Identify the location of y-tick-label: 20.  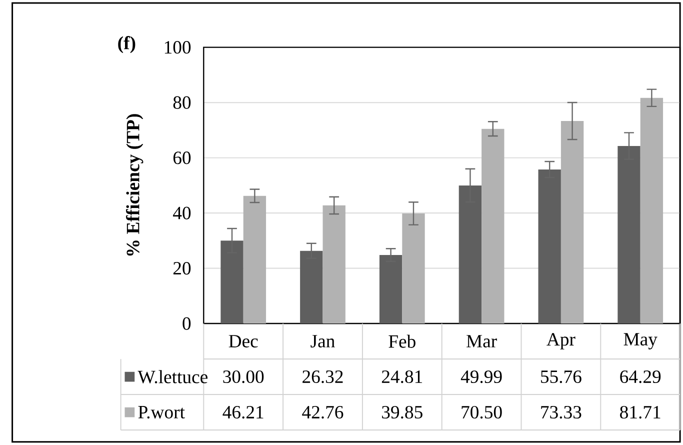
(182, 268).